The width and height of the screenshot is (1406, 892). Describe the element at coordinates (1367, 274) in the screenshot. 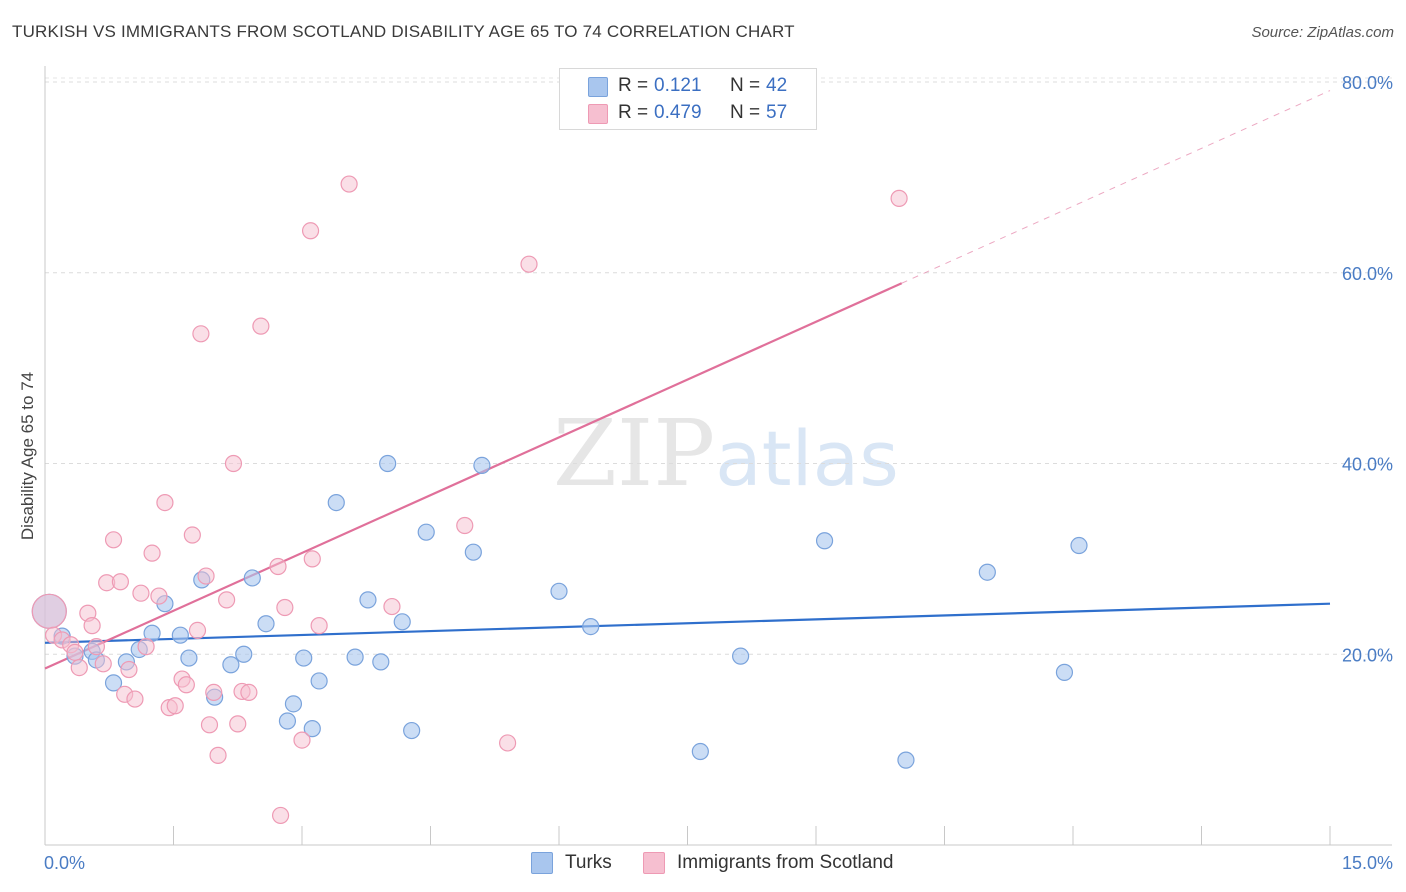

I see `y-tick-label: 60.0%` at that location.